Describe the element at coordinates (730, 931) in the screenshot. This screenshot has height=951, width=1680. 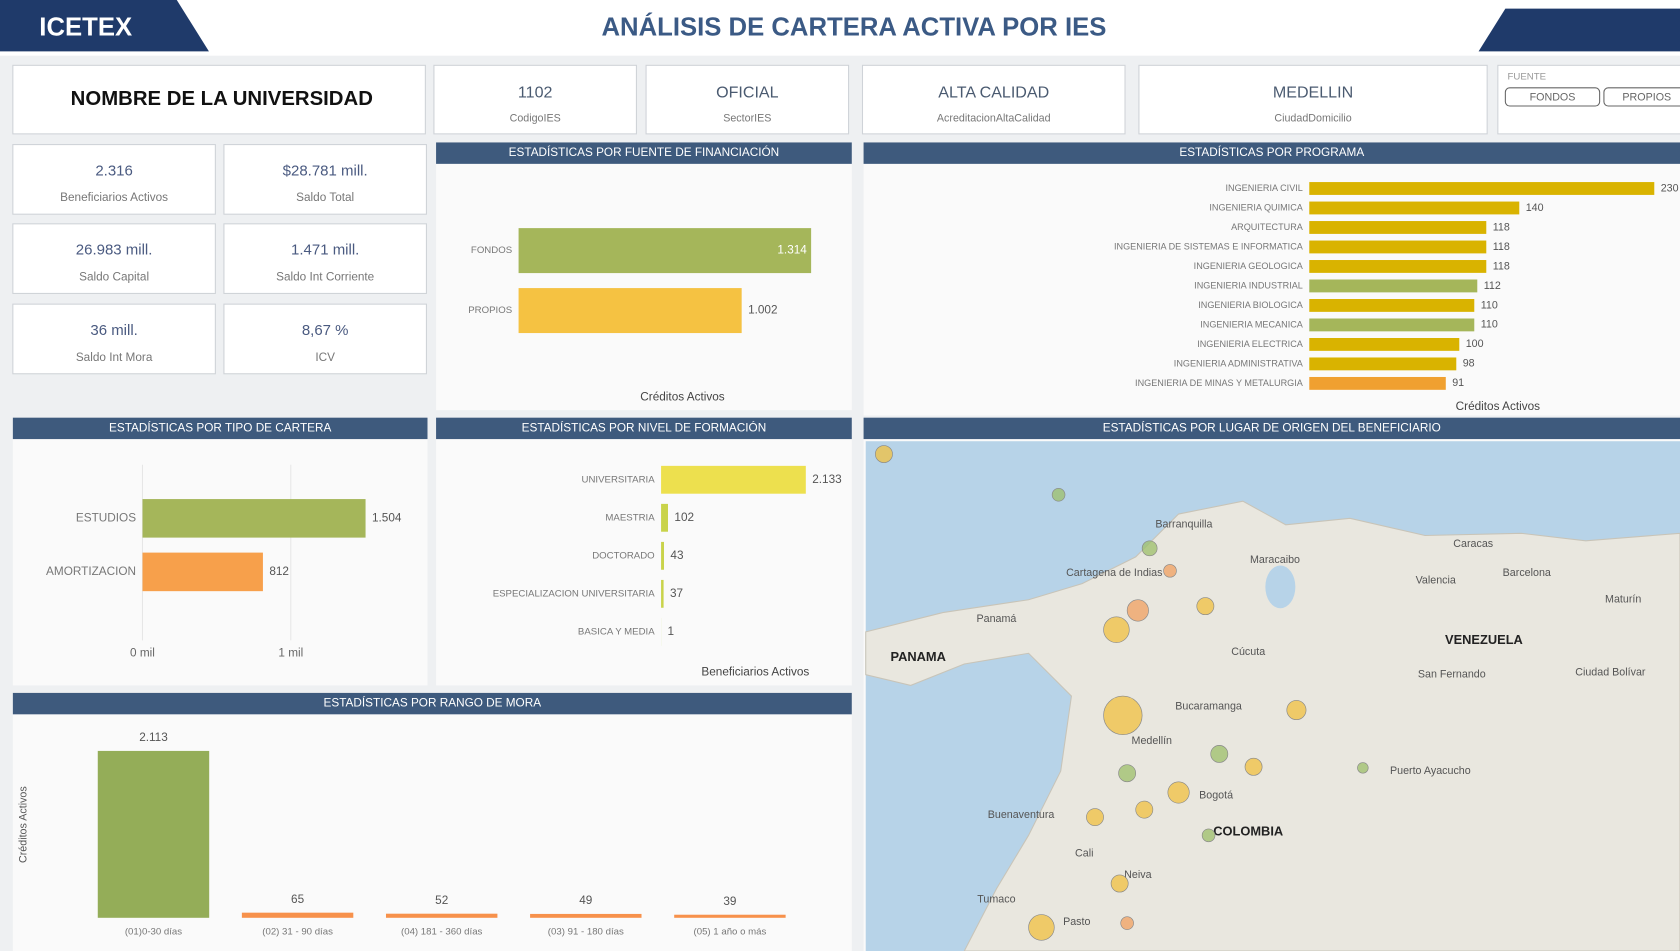
I see `category-label: (05) 1 año o más` at that location.